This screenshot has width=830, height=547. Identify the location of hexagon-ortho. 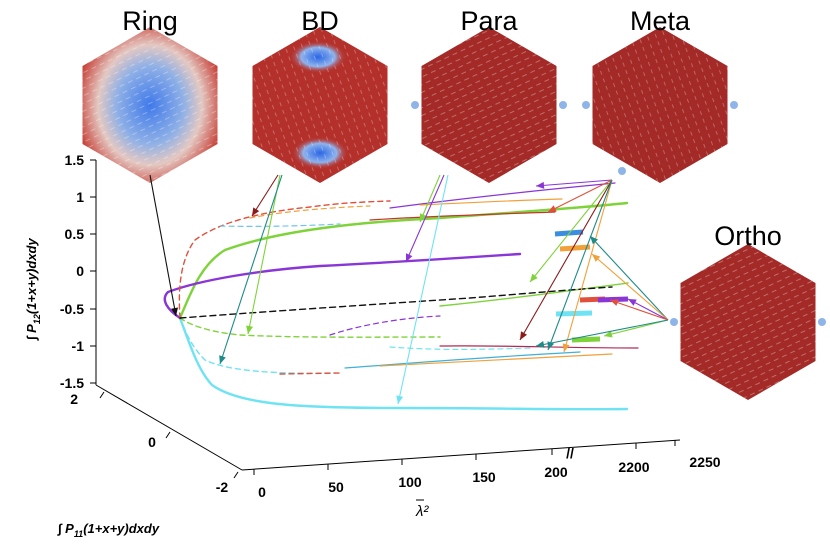
(748, 322).